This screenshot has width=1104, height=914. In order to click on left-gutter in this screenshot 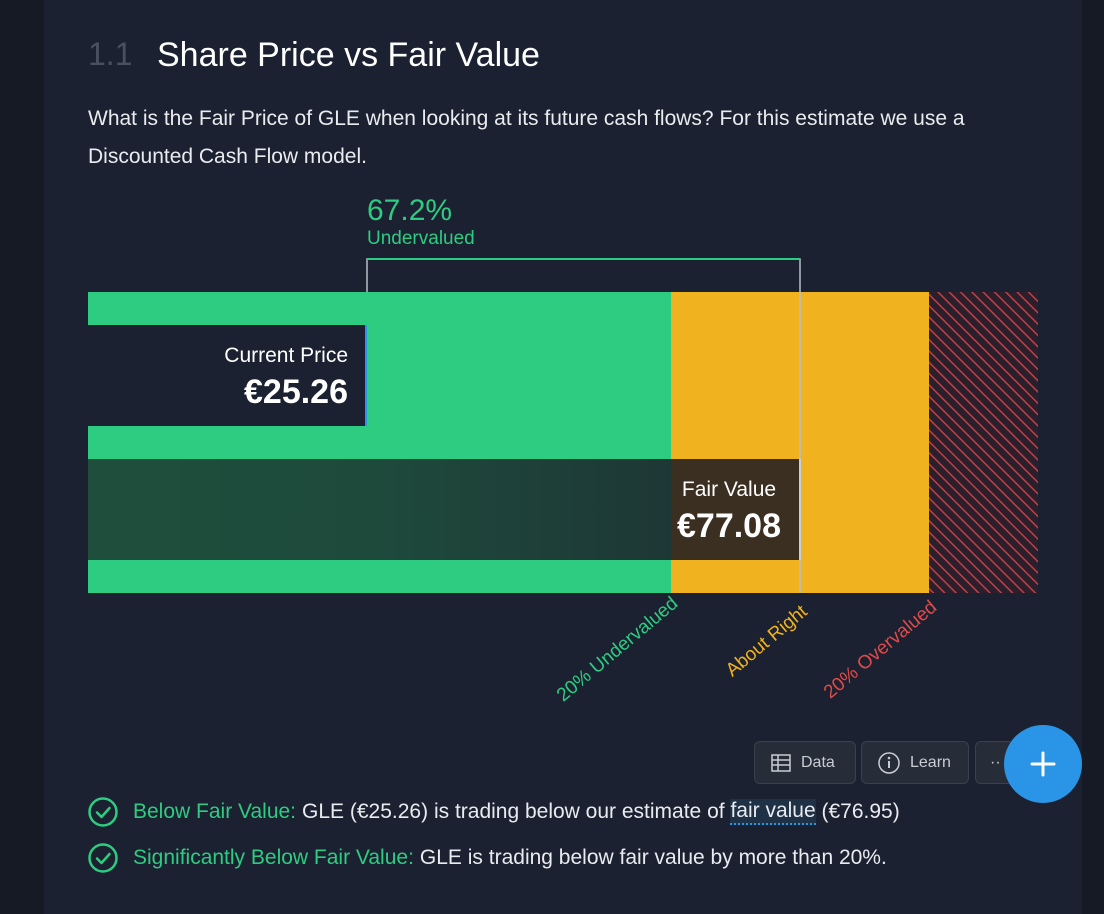, I will do `click(22, 457)`.